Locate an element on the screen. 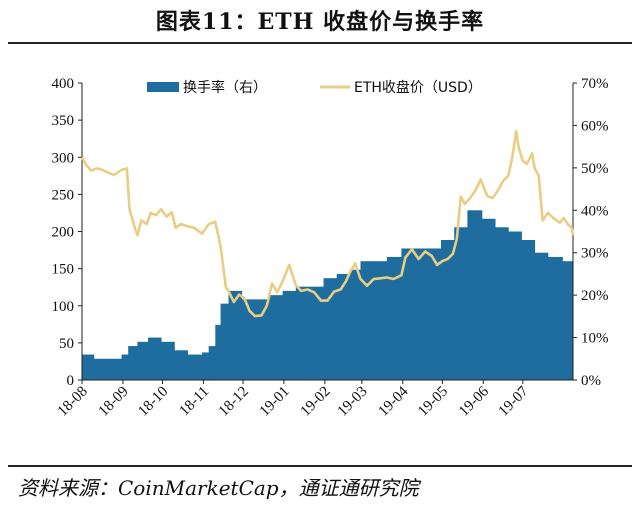  x-tick-label: 19-02 is located at coordinates (316, 402).